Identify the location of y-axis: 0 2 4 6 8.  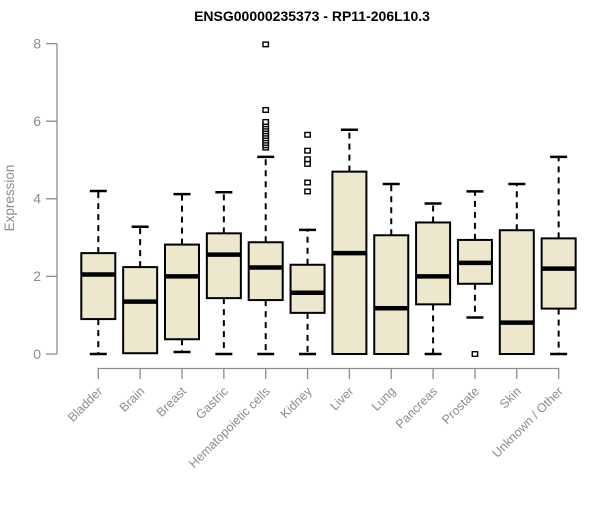
(45, 198).